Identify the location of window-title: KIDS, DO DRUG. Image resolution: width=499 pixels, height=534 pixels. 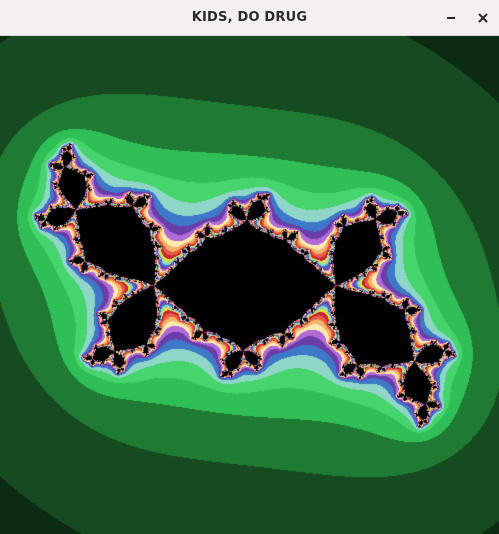
(249, 17).